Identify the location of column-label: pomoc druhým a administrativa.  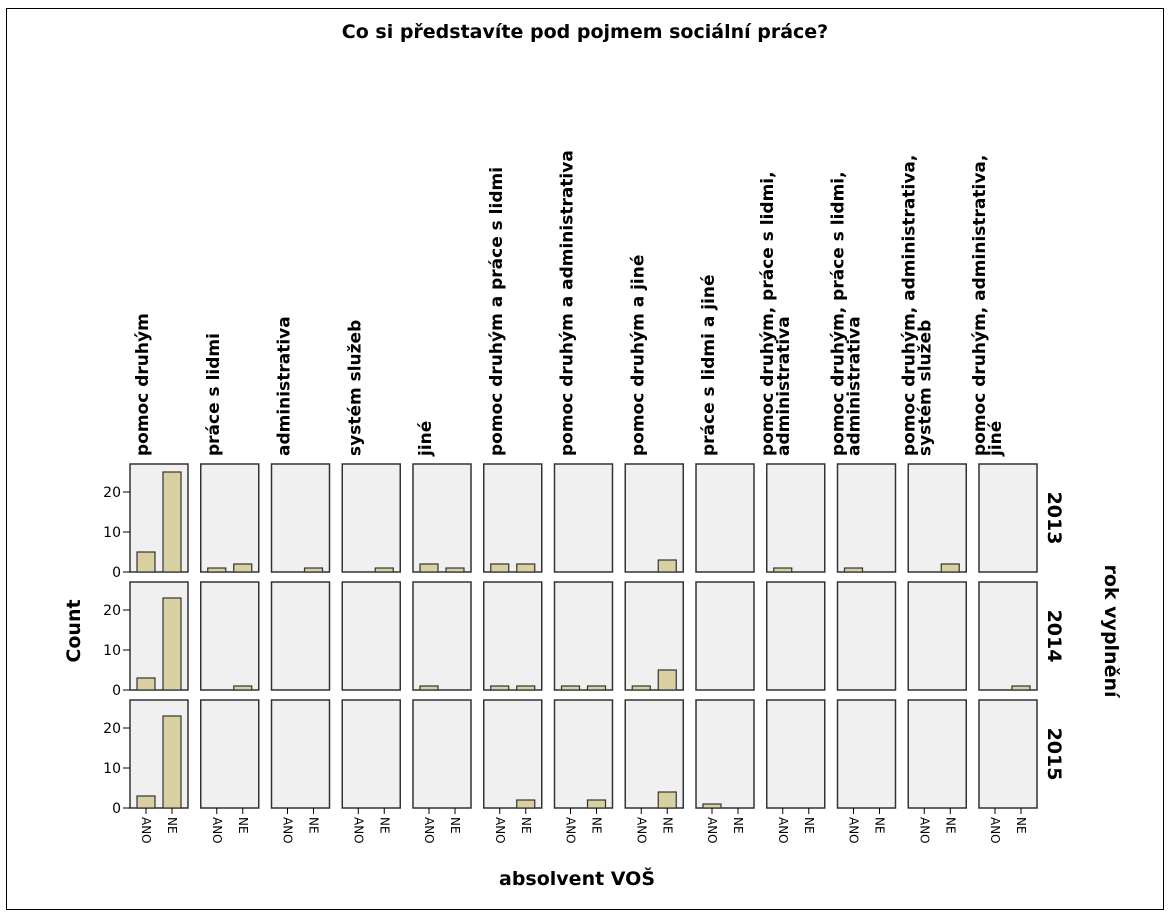
(568, 303).